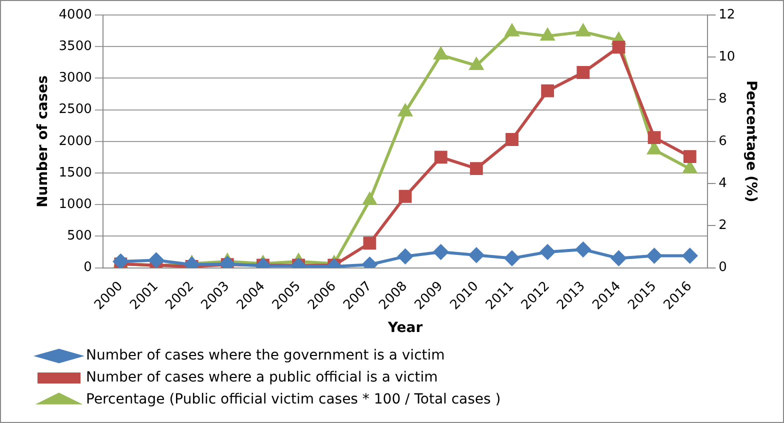 The image size is (784, 423). I want to click on y2-tick-label: 2, so click(722, 226).